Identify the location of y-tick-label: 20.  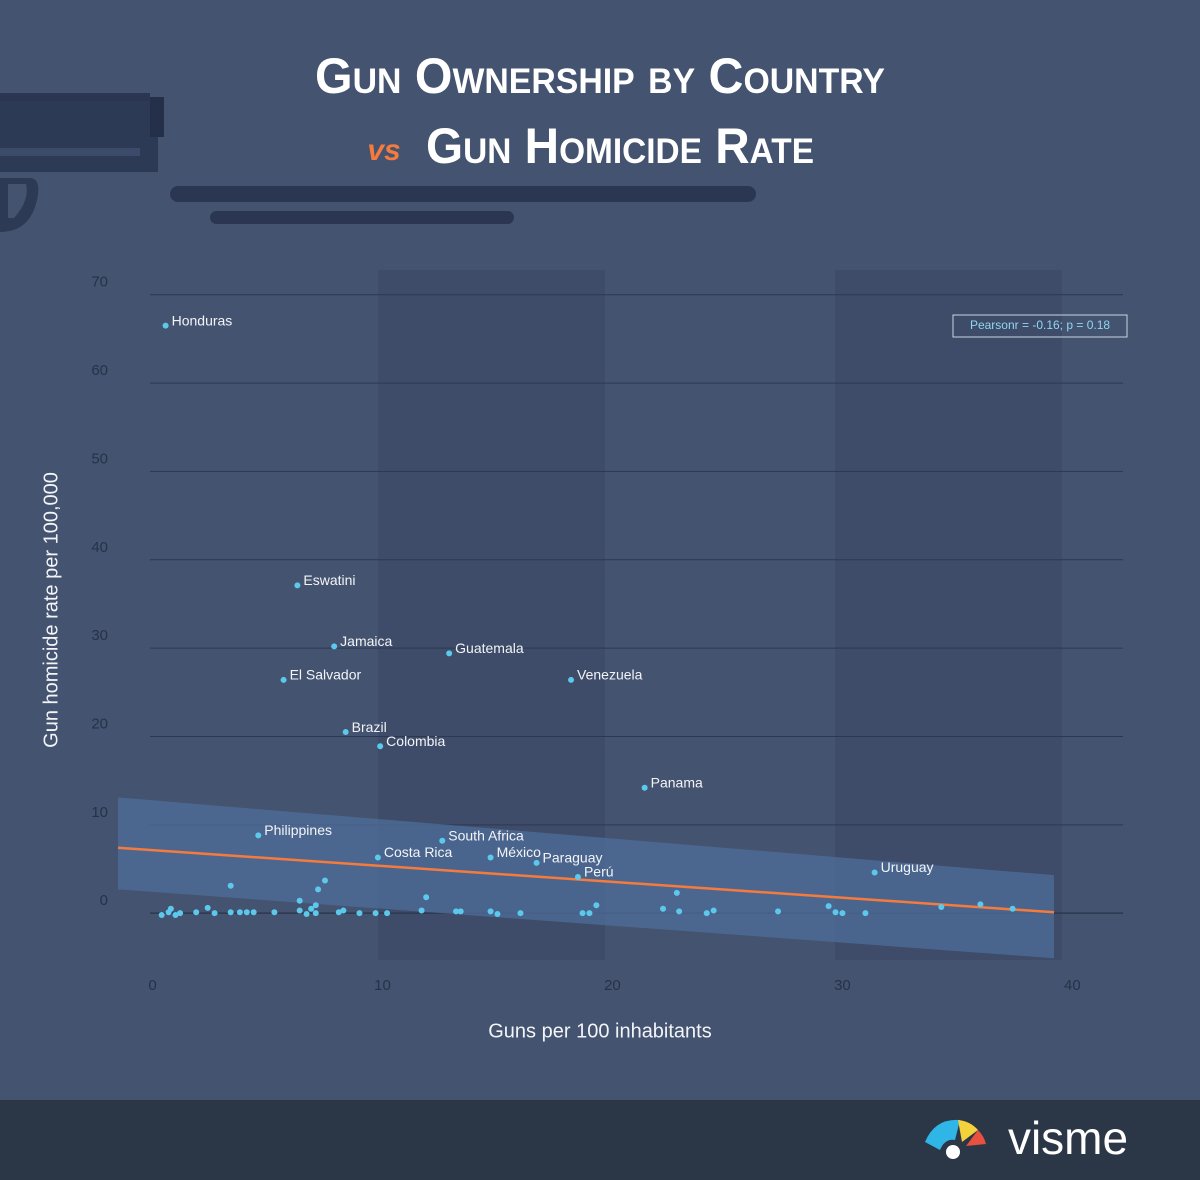
(99, 723).